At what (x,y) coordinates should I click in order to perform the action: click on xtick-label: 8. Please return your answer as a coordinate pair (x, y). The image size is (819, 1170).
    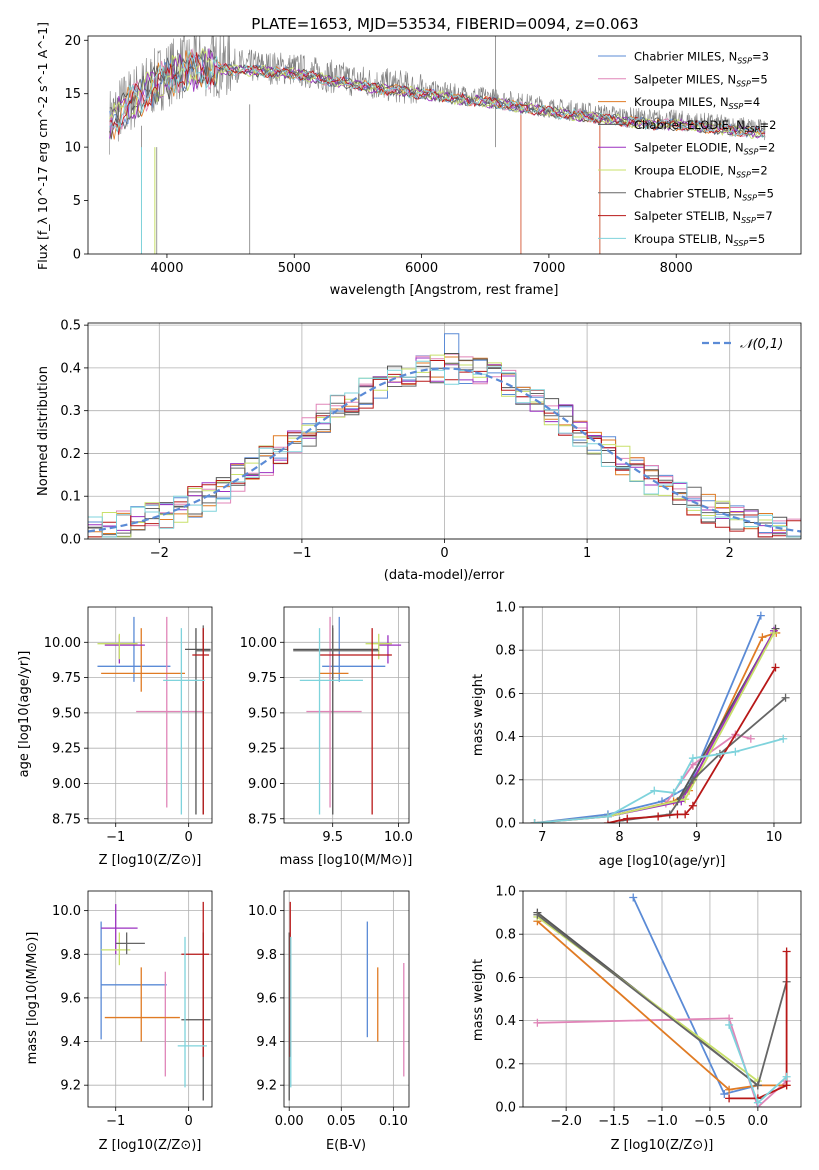
    Looking at the image, I should click on (619, 837).